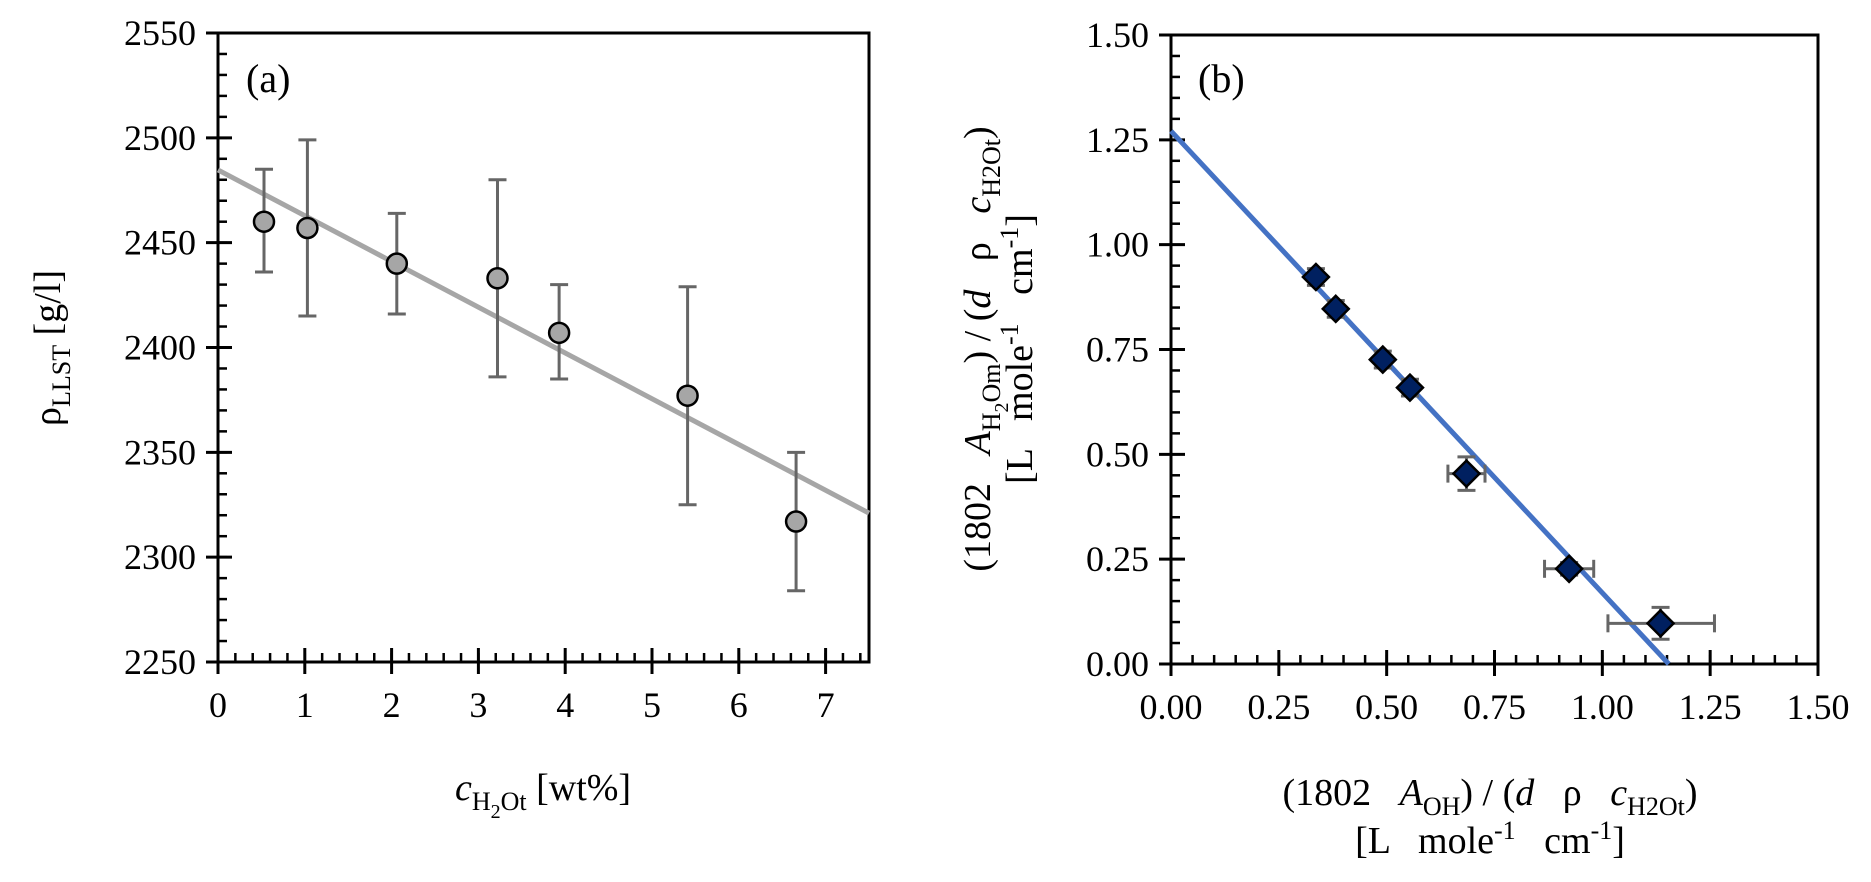 This screenshot has height=882, width=1871. I want to click on x-axis-label-a-sub3: Ot, so click(514, 801).